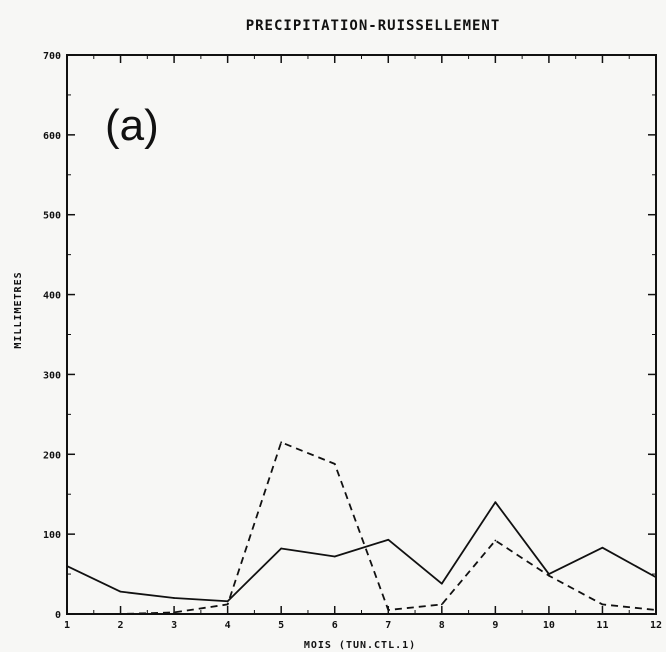 This screenshot has width=666, height=652. I want to click on y-tick-label-100: 100, so click(52, 535).